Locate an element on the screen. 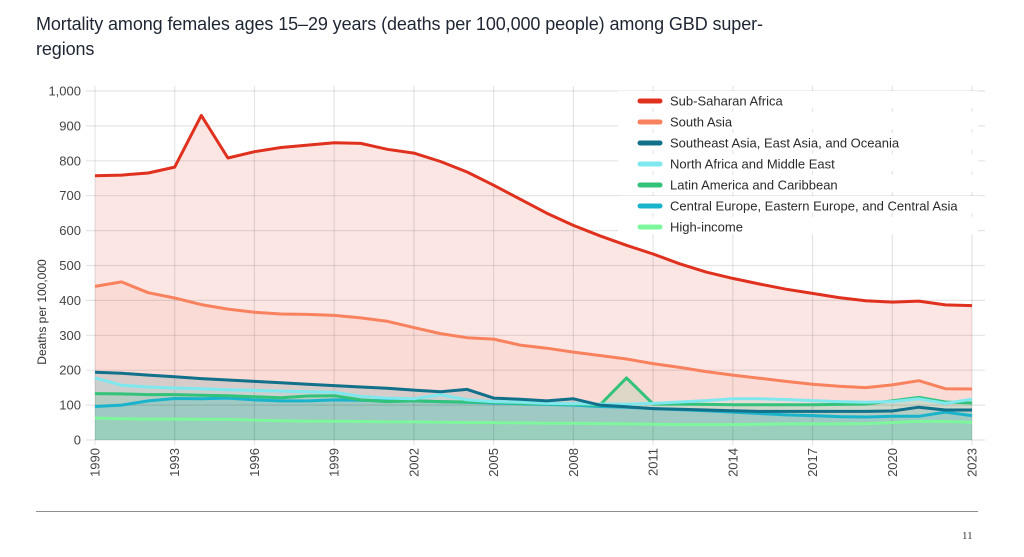 The image size is (1024, 557). y-axis-ticks: 0 100 200 300 400 500 600 700 800 900 1,000 is located at coordinates (64, 266).